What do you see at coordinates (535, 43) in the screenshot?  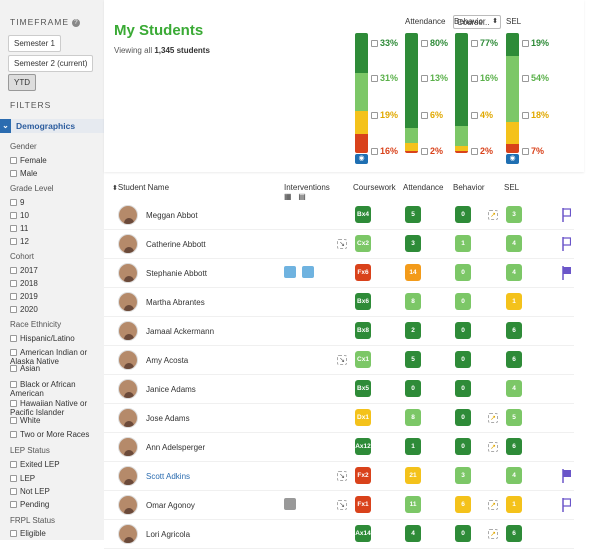 I see `summary-percent: 19%` at bounding box center [535, 43].